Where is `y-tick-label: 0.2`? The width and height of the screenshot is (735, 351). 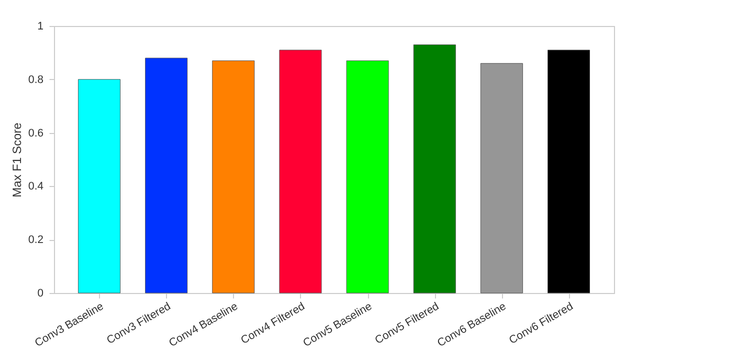 y-tick-label: 0.2 is located at coordinates (36, 240).